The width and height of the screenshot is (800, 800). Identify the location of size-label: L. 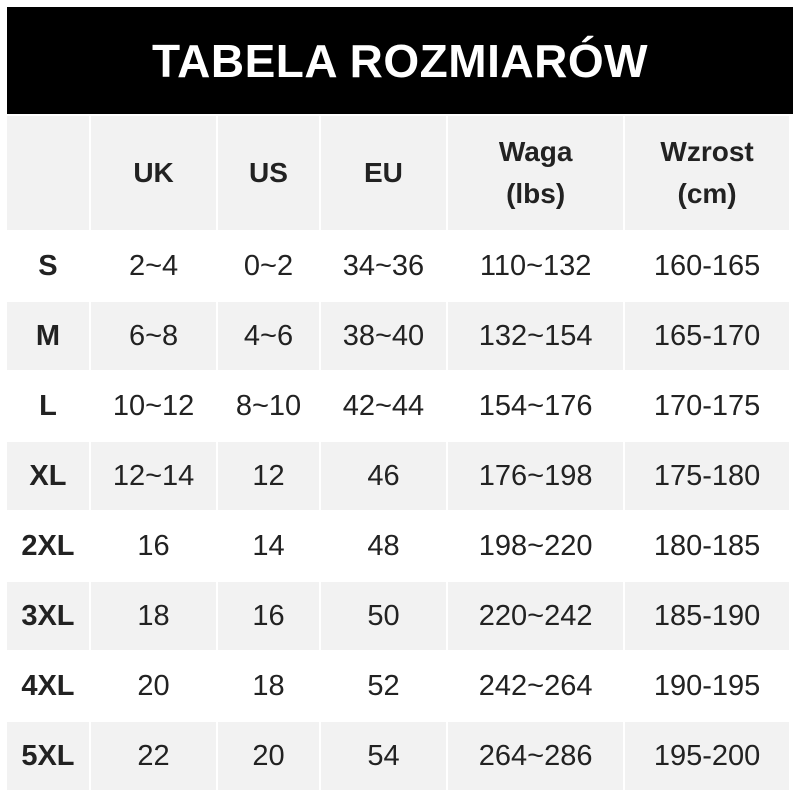
(48, 406).